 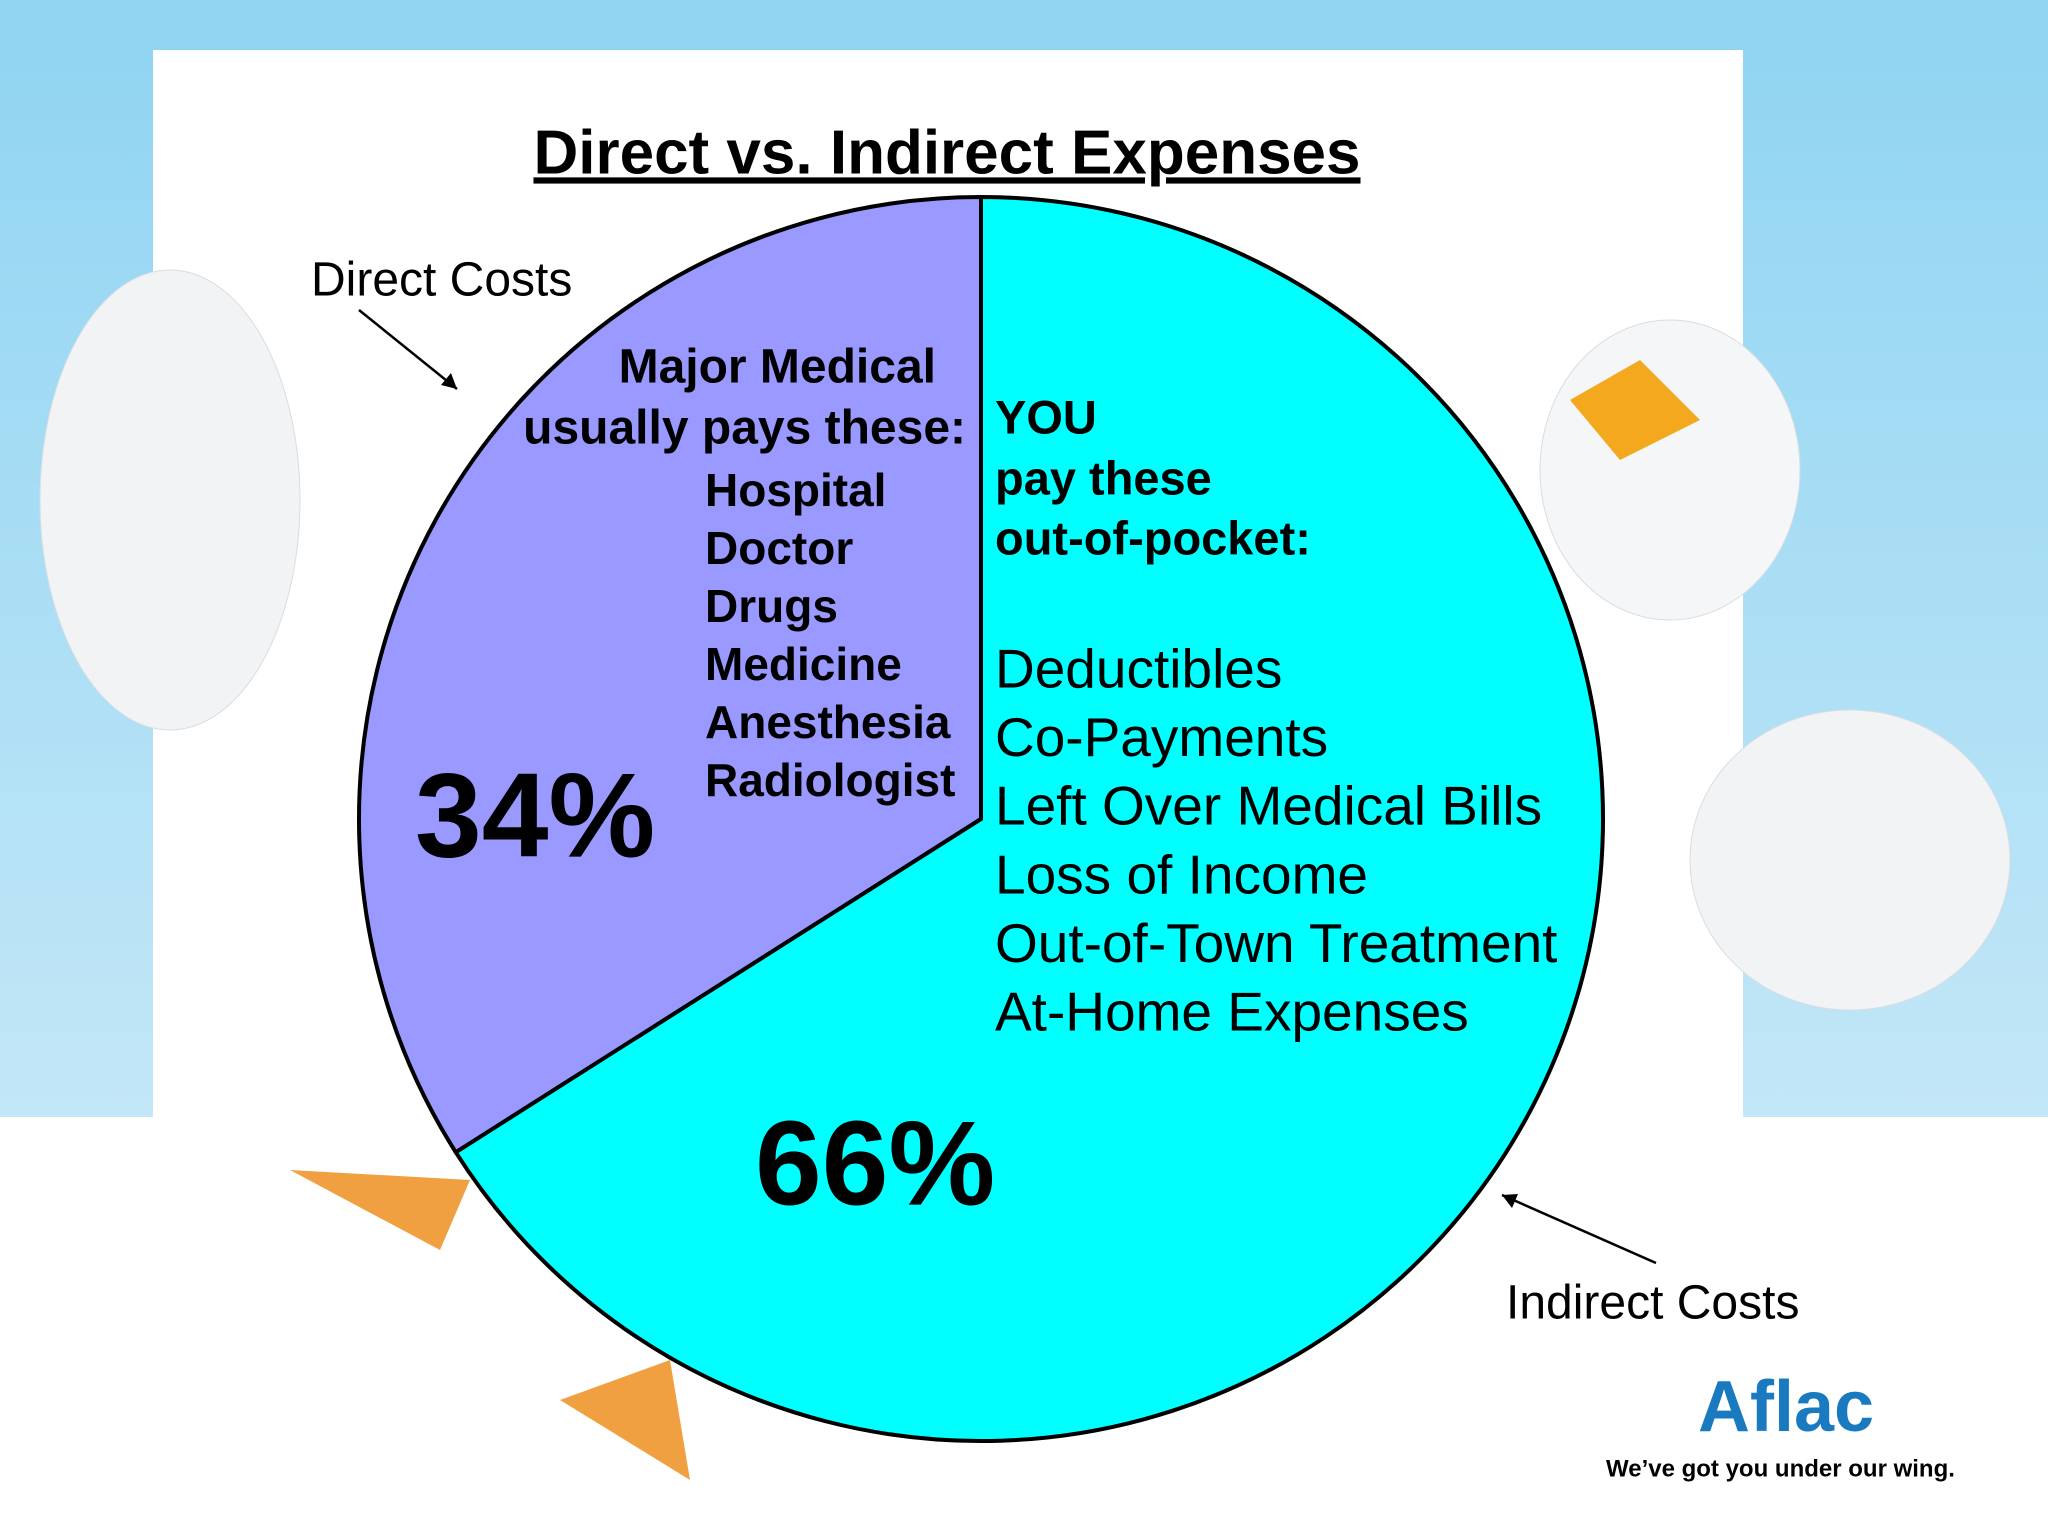 I want to click on note-heading: usually pays these:, so click(x=744, y=428).